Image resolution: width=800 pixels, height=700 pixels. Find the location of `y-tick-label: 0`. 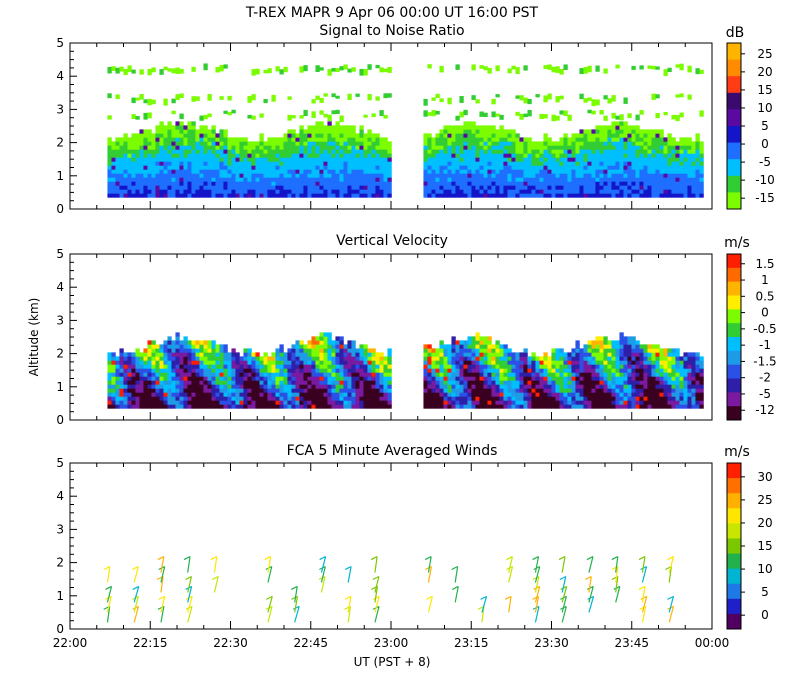

y-tick-label: 0 is located at coordinates (60, 209).